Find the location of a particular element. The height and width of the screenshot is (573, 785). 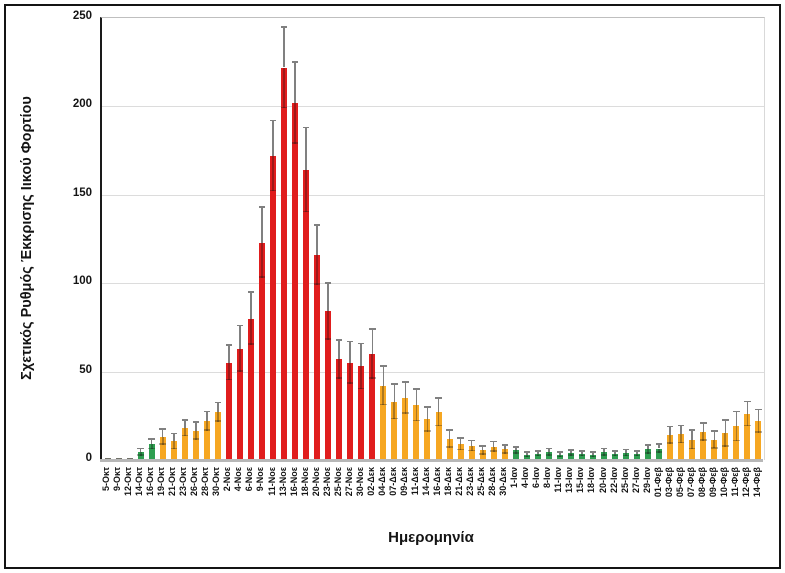

x-tick-label: 25-Νοε is located at coordinates (337, 482).